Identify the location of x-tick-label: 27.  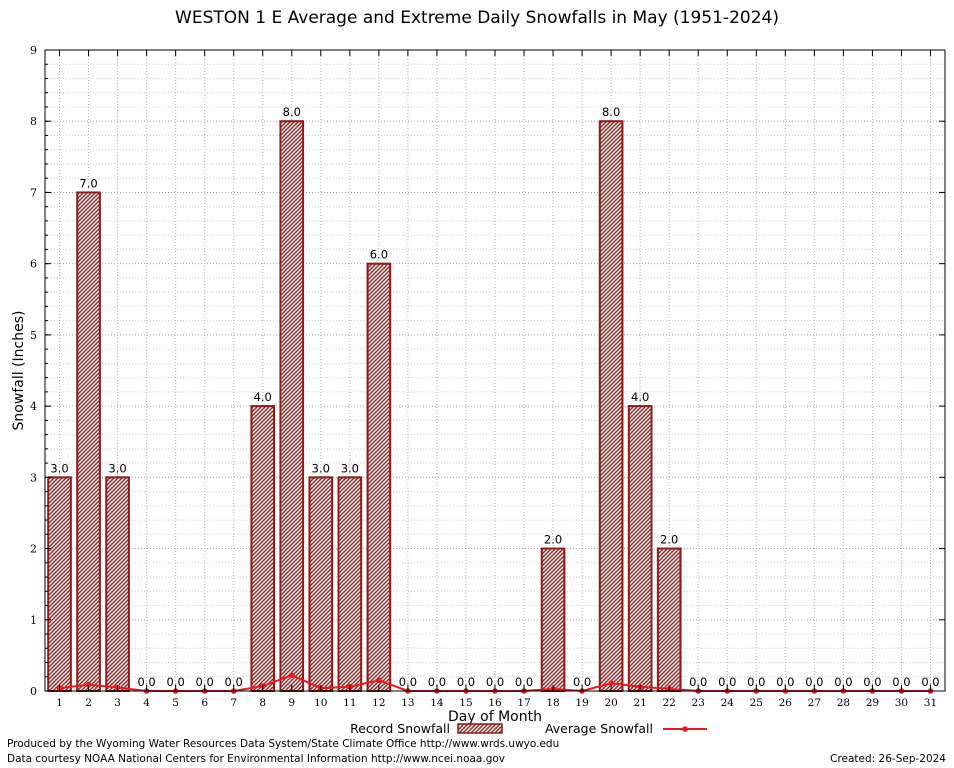
(814, 703).